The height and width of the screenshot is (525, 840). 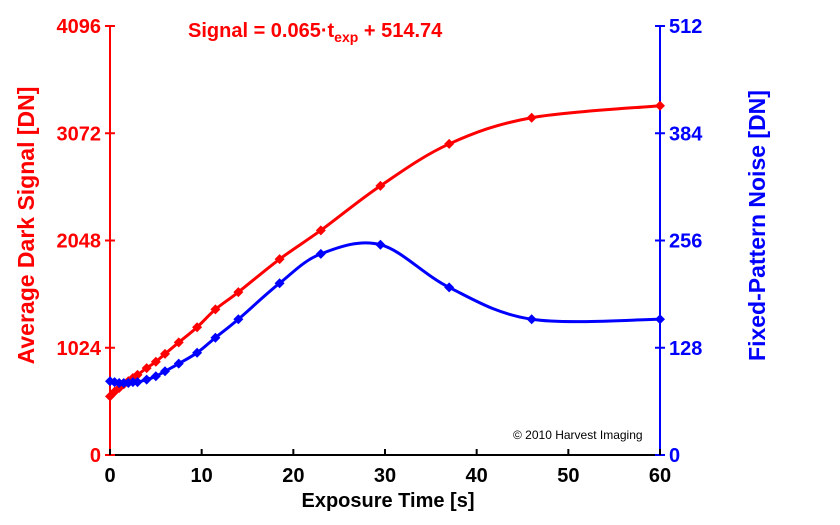 I want to click on right-y-tick-label: 0, so click(x=674, y=456).